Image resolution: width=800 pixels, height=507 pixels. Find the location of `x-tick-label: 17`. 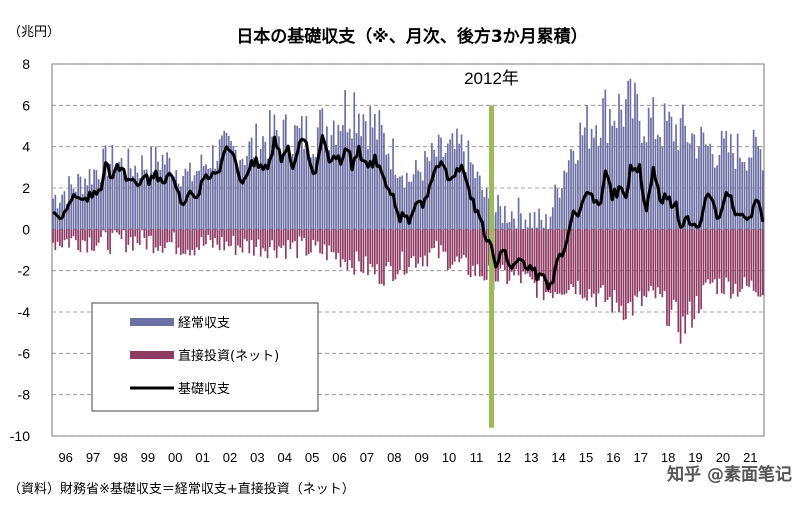

x-tick-label: 17 is located at coordinates (641, 457).